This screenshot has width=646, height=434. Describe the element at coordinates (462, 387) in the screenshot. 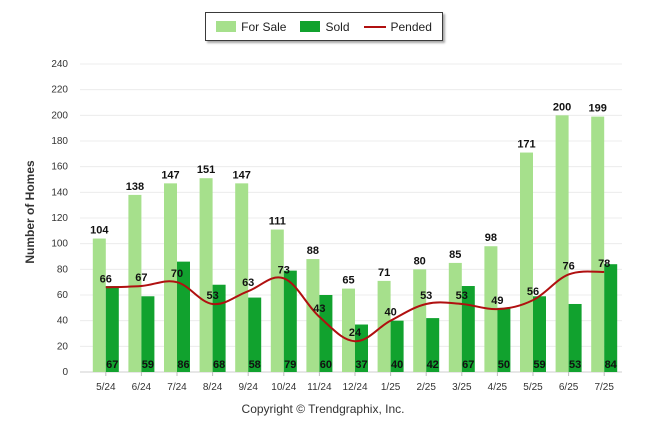

I see `x-tick-label: 3/25` at that location.